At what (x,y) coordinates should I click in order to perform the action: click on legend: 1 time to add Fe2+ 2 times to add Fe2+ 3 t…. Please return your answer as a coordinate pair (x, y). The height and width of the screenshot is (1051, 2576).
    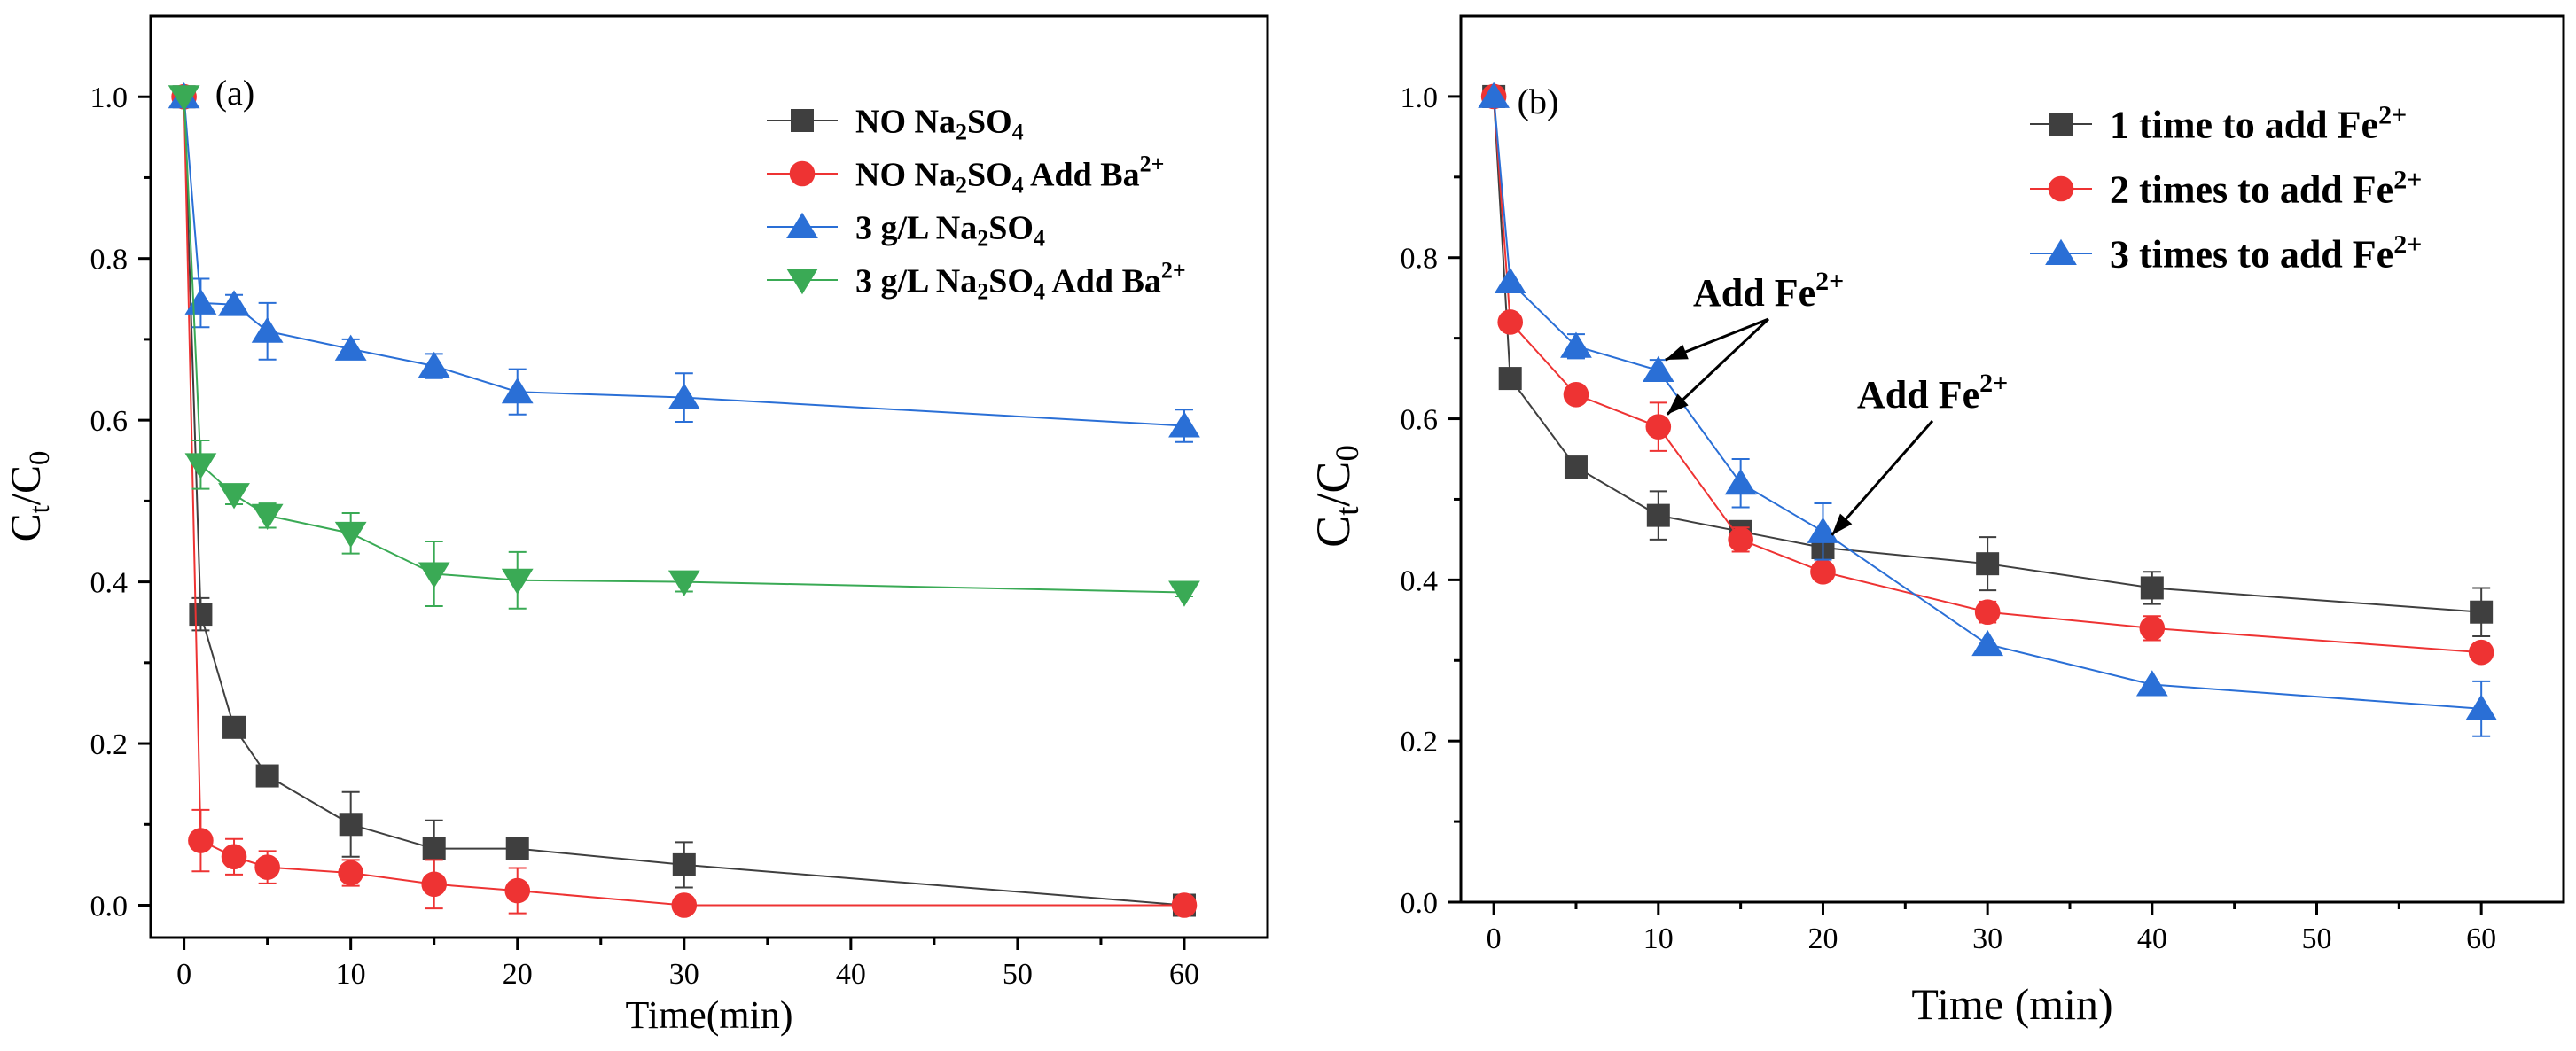
    Looking at the image, I should click on (2226, 188).